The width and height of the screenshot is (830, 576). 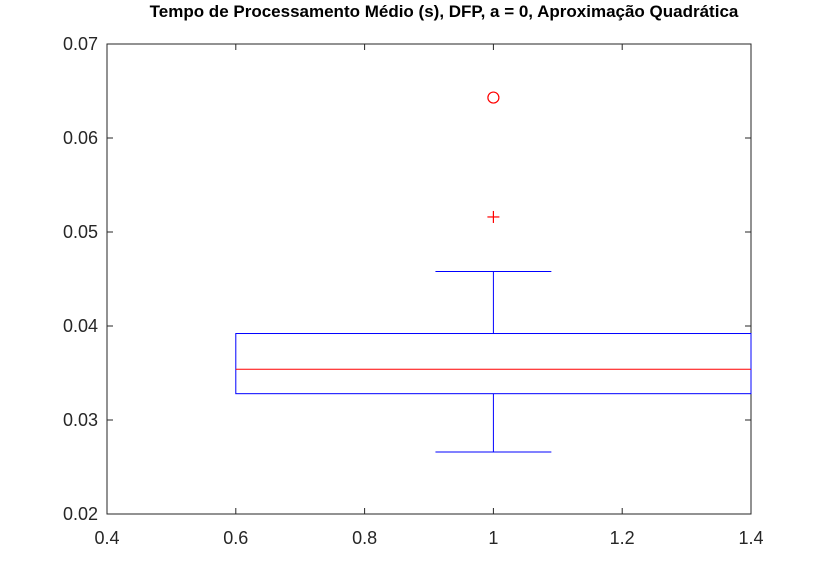 I want to click on x-tick-label: 1.2, so click(x=622, y=538).